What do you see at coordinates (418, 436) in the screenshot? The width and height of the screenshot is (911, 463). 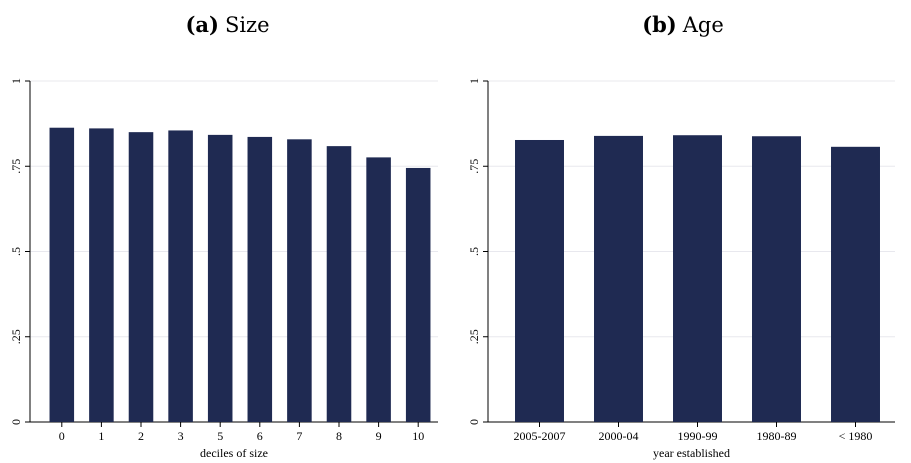 I see `x-tick-label: 10` at bounding box center [418, 436].